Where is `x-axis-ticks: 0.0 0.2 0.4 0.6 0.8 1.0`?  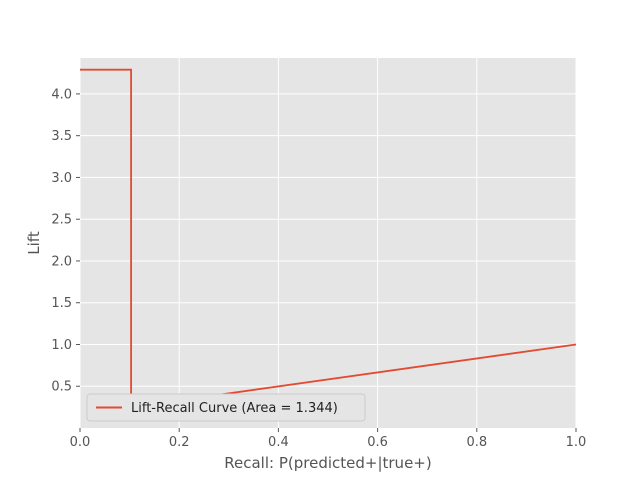 x-axis-ticks: 0.0 0.2 0.4 0.6 0.8 1.0 is located at coordinates (328, 439).